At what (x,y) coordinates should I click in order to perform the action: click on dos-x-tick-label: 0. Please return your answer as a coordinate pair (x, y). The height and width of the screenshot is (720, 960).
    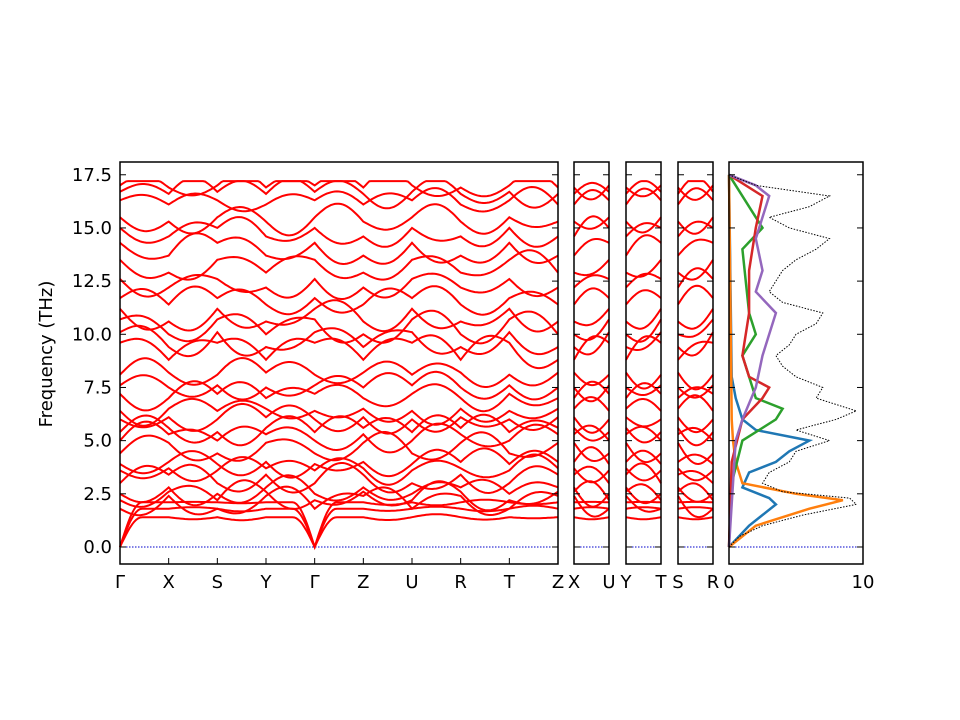
    Looking at the image, I should click on (728, 582).